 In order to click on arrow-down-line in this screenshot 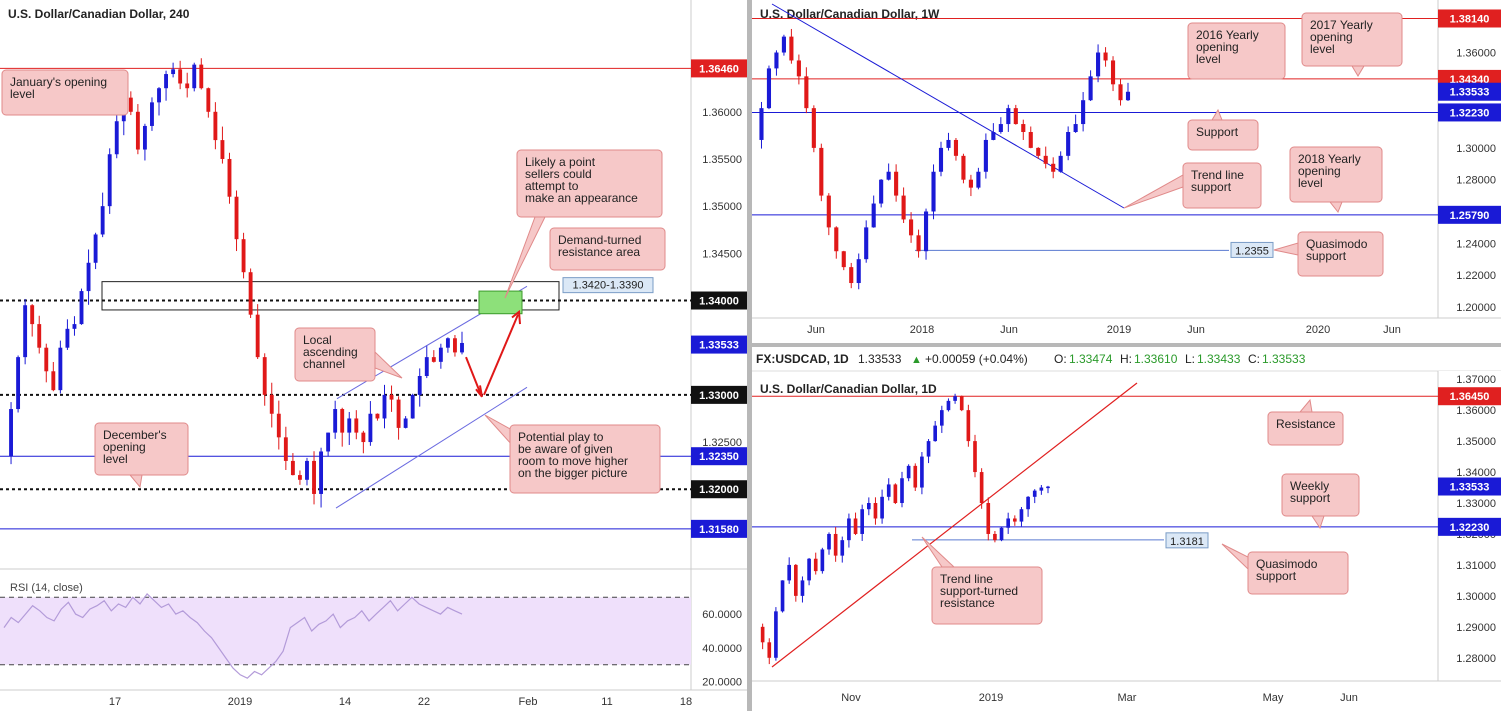, I will do `click(473, 376)`.